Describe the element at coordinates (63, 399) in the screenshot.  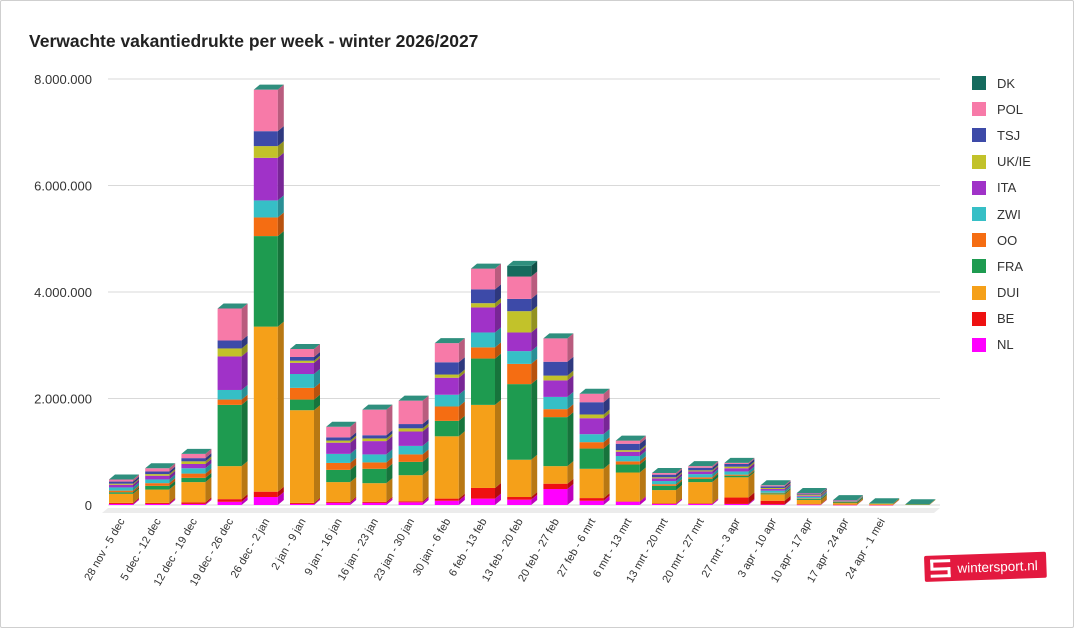
I see `y-tick-label: 2.000.000` at that location.